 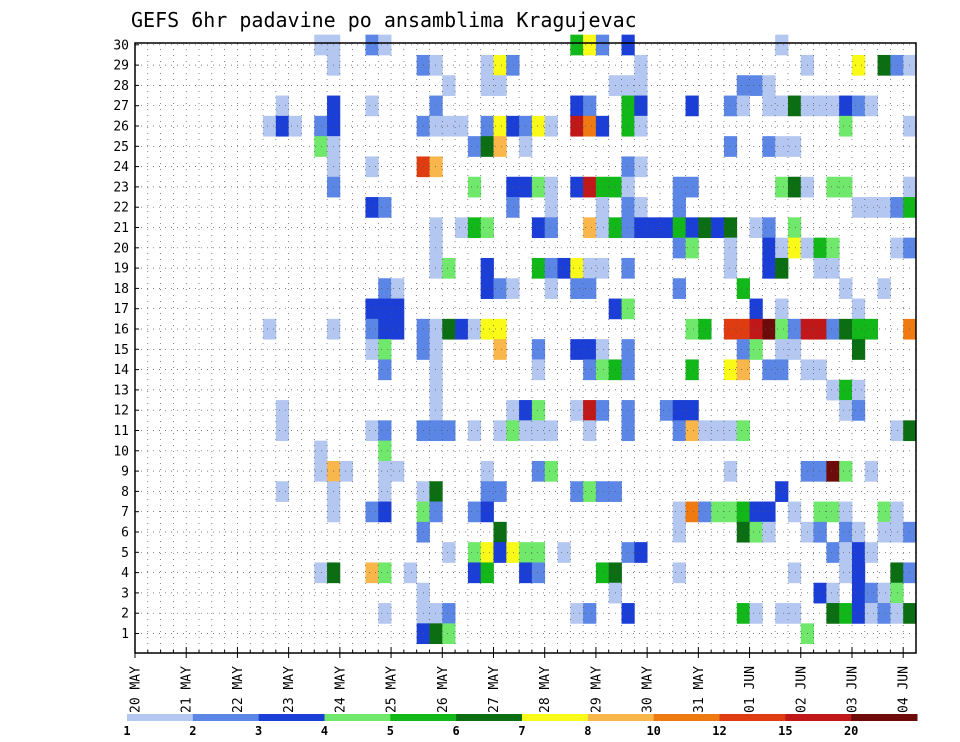 What do you see at coordinates (494, 689) in the screenshot?
I see `x-tick-label: 27 MAY` at bounding box center [494, 689].